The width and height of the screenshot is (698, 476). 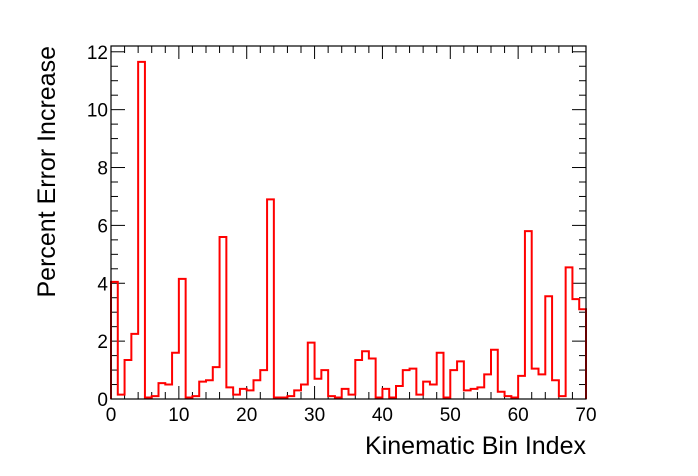 What do you see at coordinates (47, 172) in the screenshot?
I see `y-axis-title: Percent Error Increase` at bounding box center [47, 172].